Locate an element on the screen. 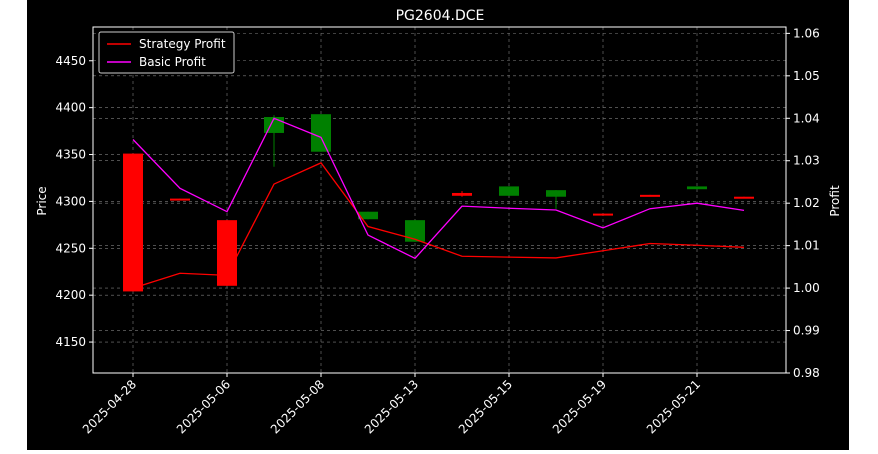 Image resolution: width=878 pixels, height=454 pixels. y2-axis-label: Profit is located at coordinates (835, 201).